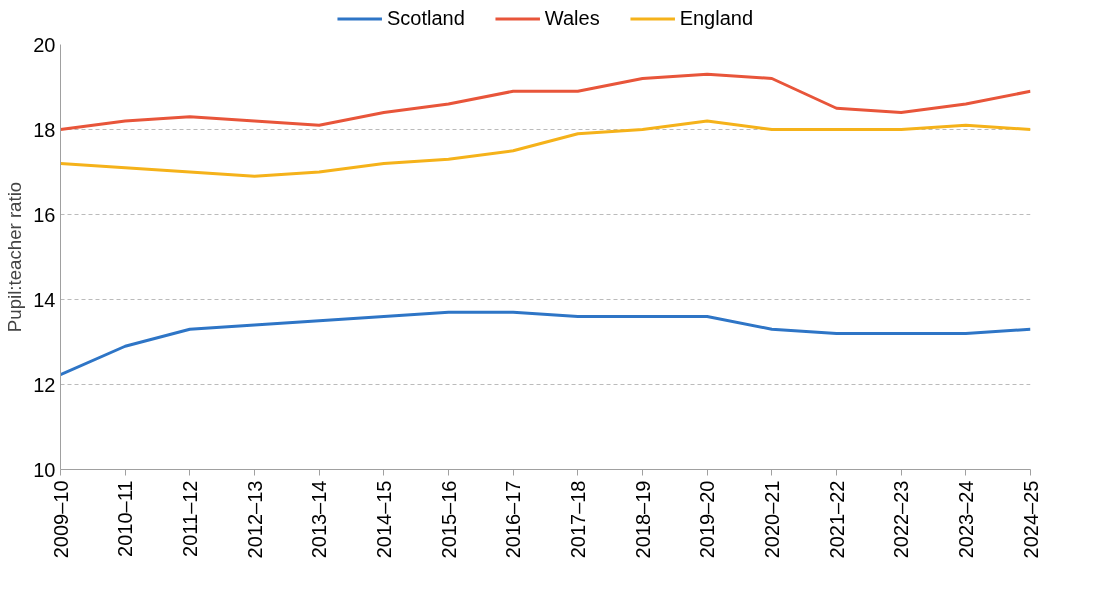 This screenshot has width=1099, height=599. Describe the element at coordinates (125, 518) in the screenshot. I see `x-tick-label: 2010–11` at that location.